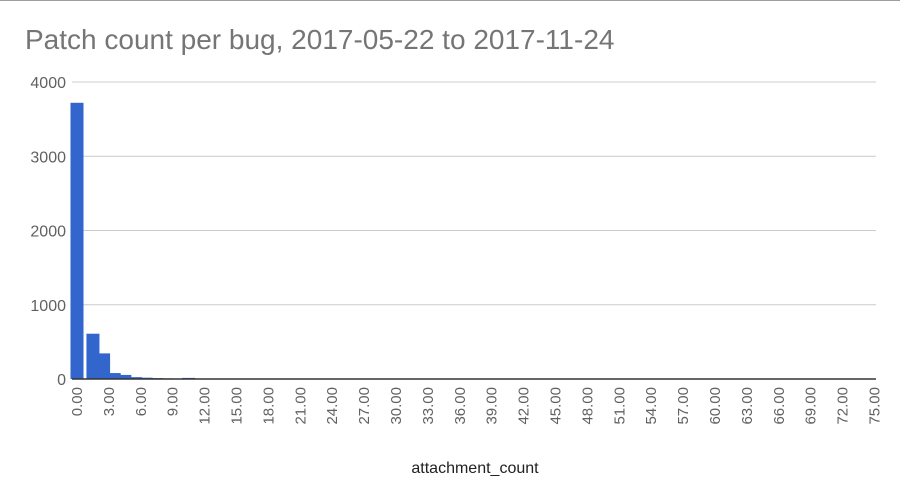  Describe the element at coordinates (48, 83) in the screenshot. I see `y-tick-label: 4000` at that location.